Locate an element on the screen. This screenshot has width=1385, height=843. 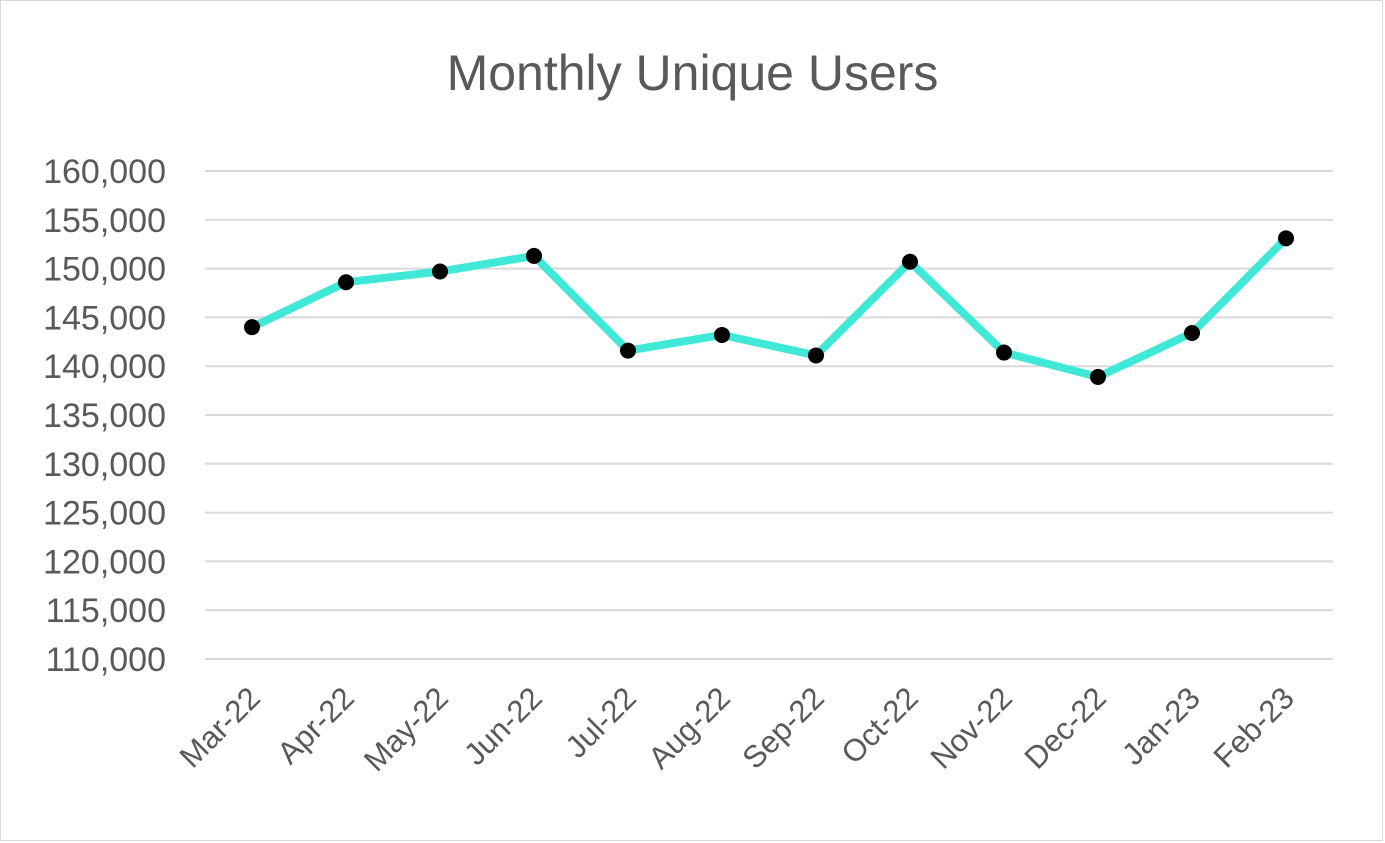
series-line is located at coordinates (769, 307).